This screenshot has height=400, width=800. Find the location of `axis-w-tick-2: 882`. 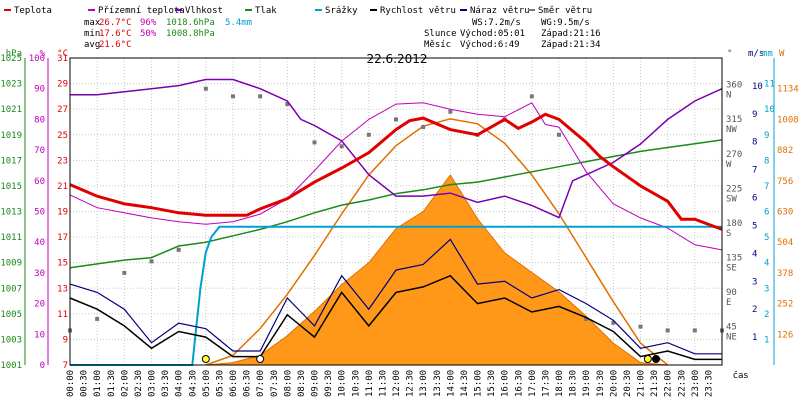

axis-w-tick-2: 882 is located at coordinates (785, 151).